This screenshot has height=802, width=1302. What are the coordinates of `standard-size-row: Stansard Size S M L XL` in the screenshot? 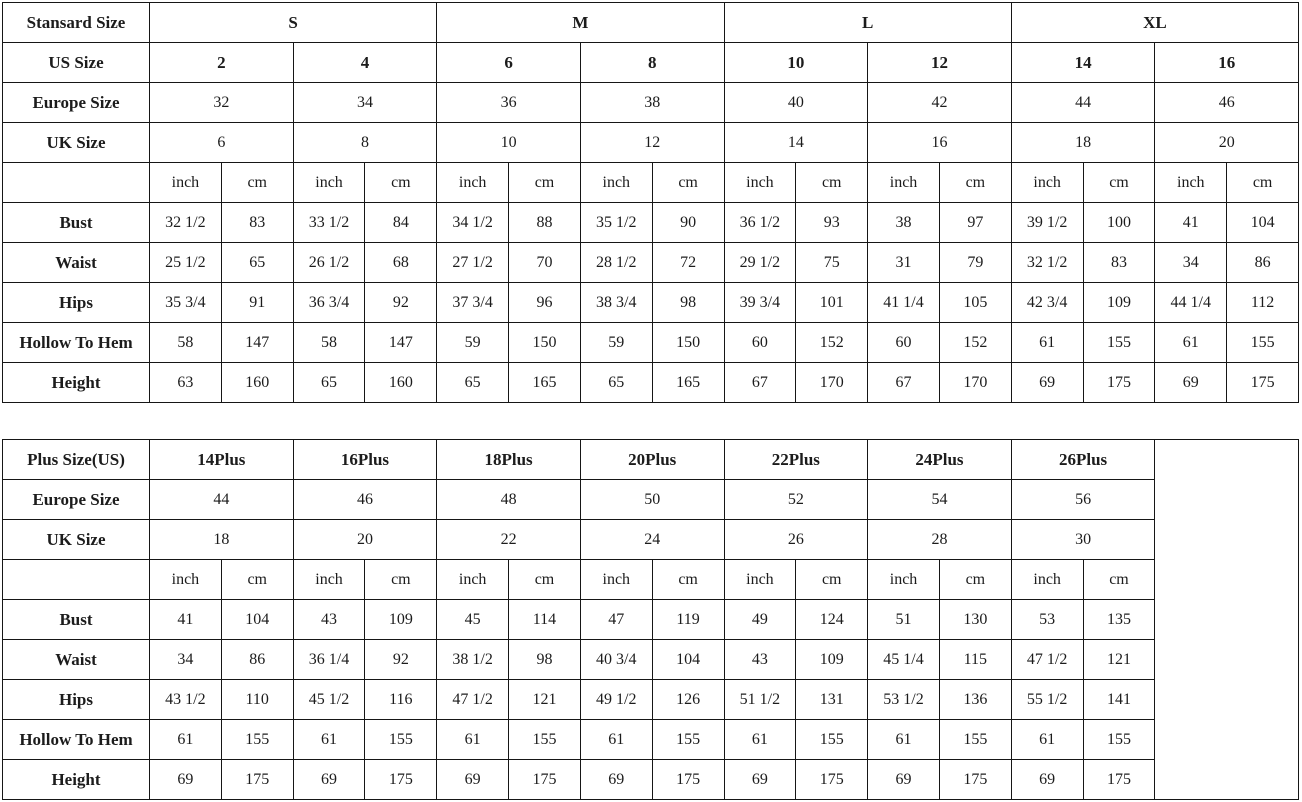 It's located at (651, 22).